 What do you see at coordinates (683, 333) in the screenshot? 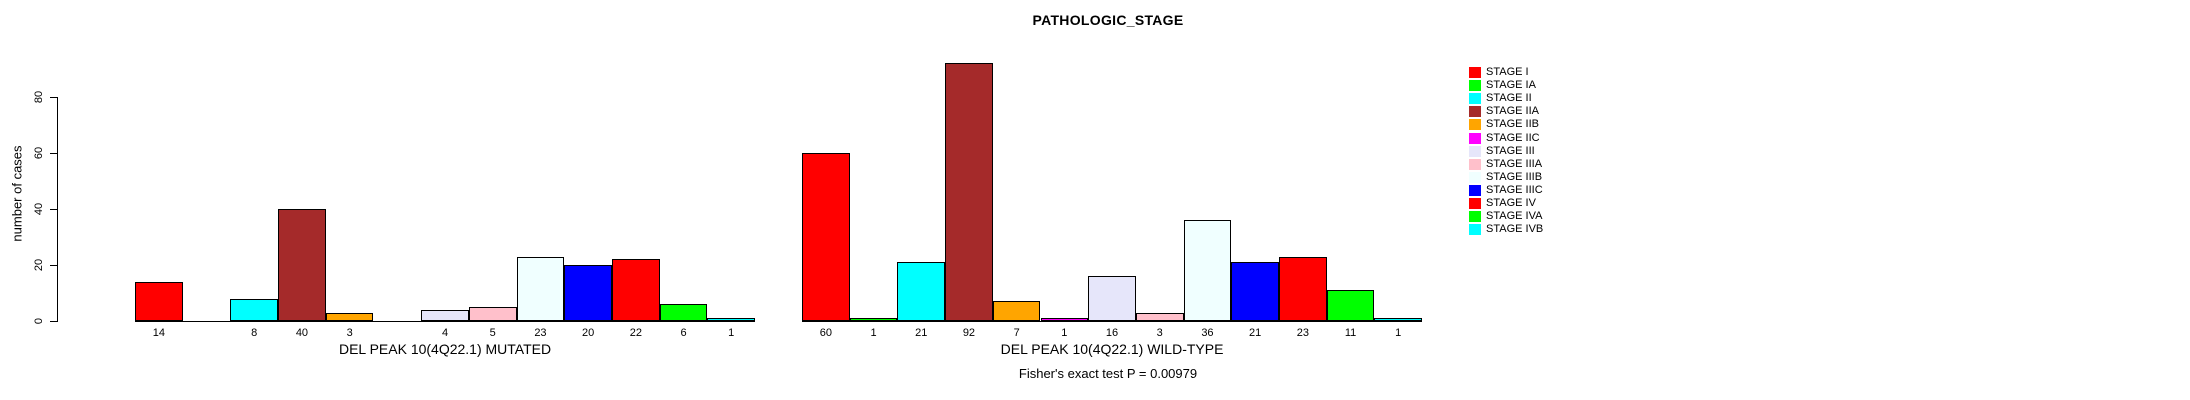
I see `bar-count-label: 6` at bounding box center [683, 333].